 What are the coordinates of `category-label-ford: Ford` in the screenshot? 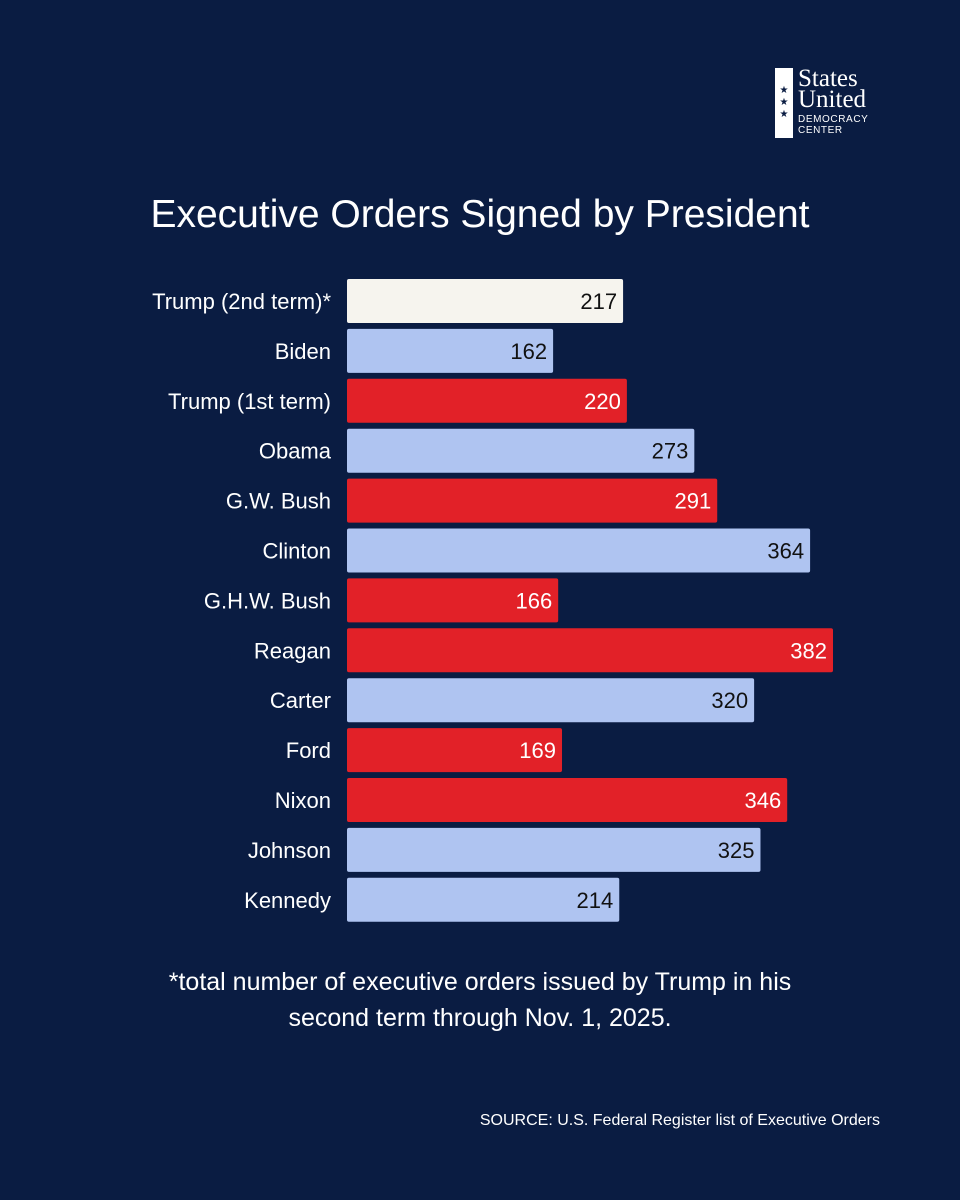 It's located at (308, 750).